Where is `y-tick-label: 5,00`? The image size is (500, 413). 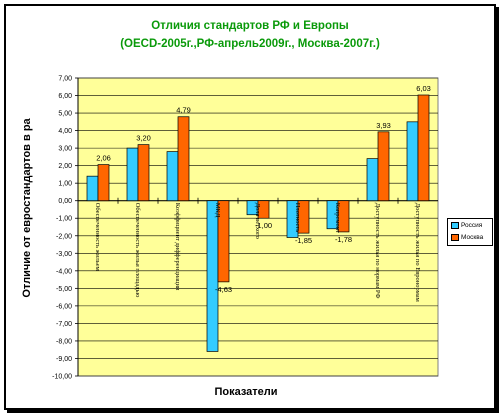
y-tick-label: 5,00 is located at coordinates (65, 114).